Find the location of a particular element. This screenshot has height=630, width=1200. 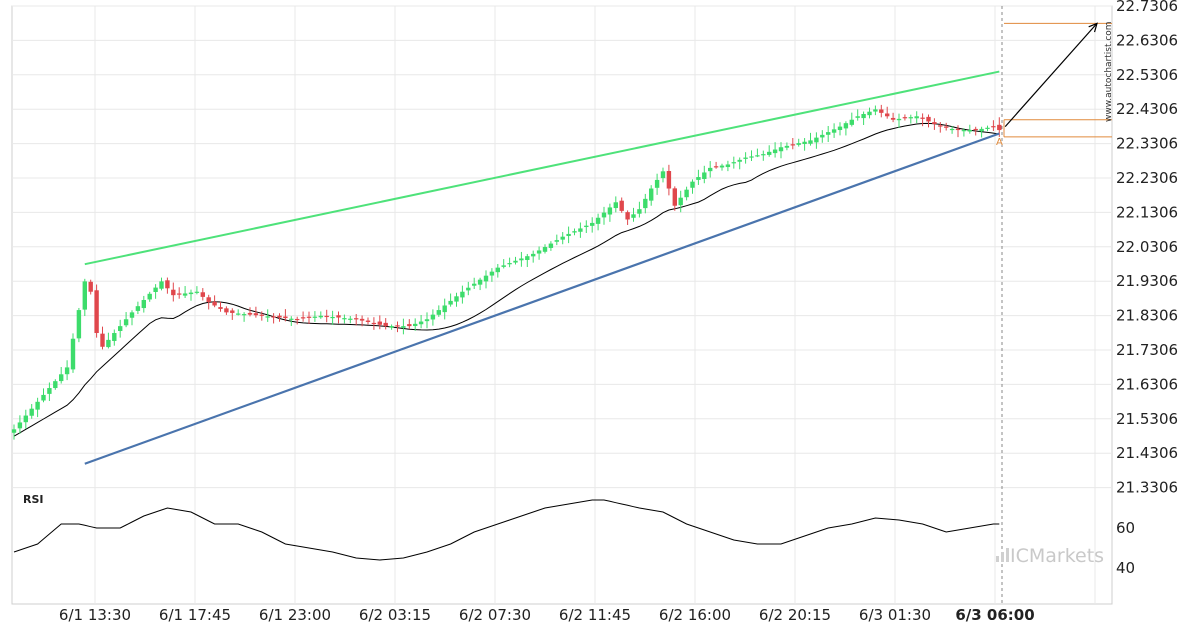

x-tick-label: 6/1 23:00 is located at coordinates (295, 615).